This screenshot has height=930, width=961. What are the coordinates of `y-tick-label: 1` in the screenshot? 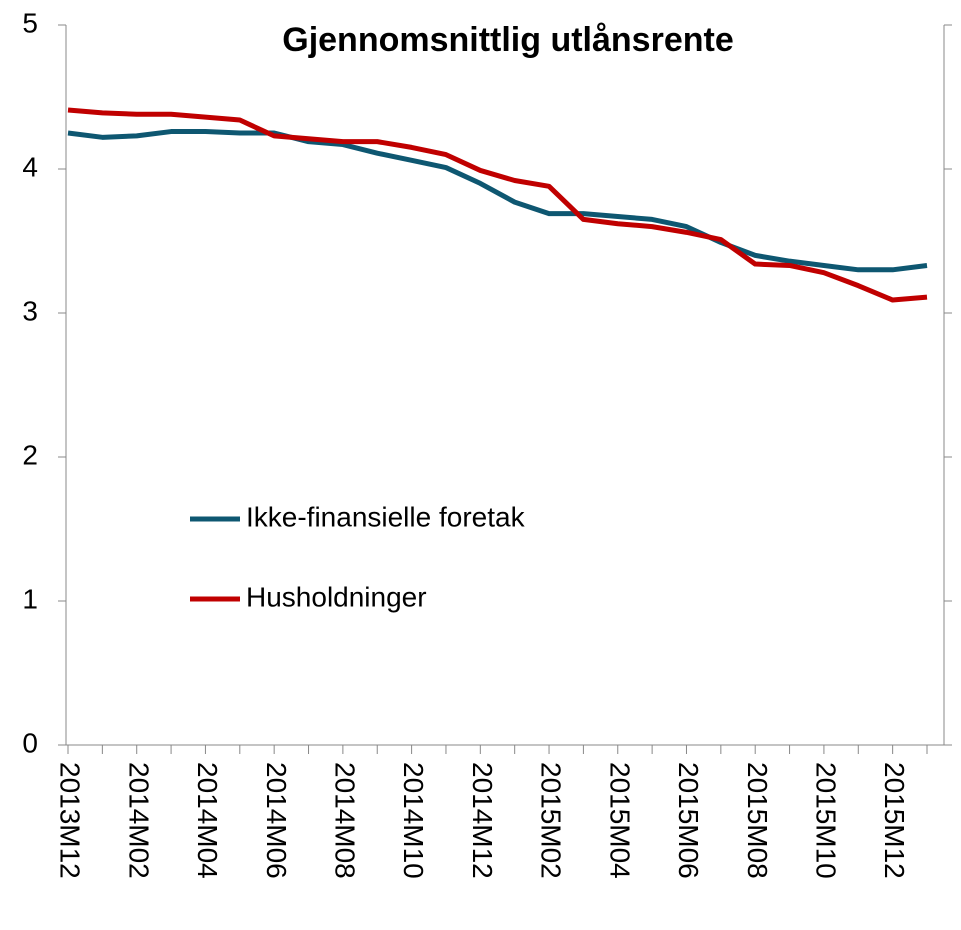 It's located at (30, 598).